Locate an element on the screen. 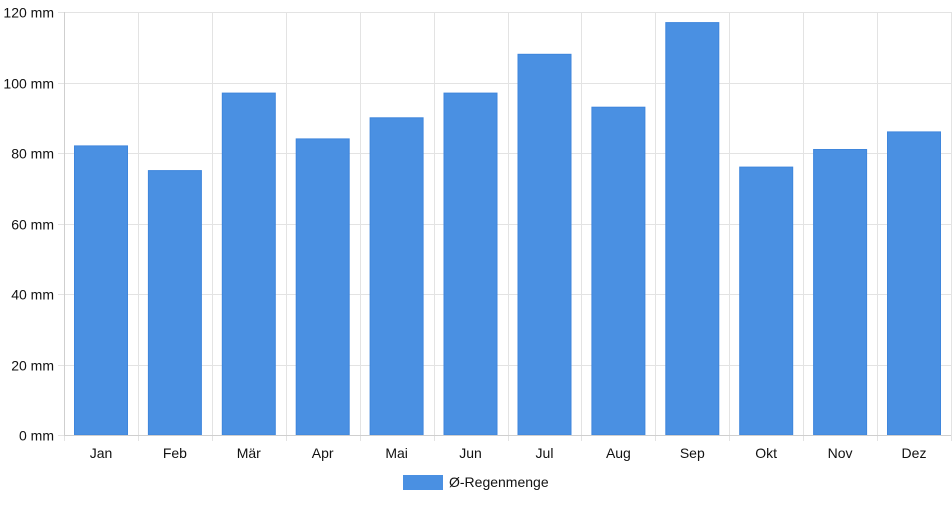 The height and width of the screenshot is (505, 952). x-tick-label: Jul is located at coordinates (545, 453).